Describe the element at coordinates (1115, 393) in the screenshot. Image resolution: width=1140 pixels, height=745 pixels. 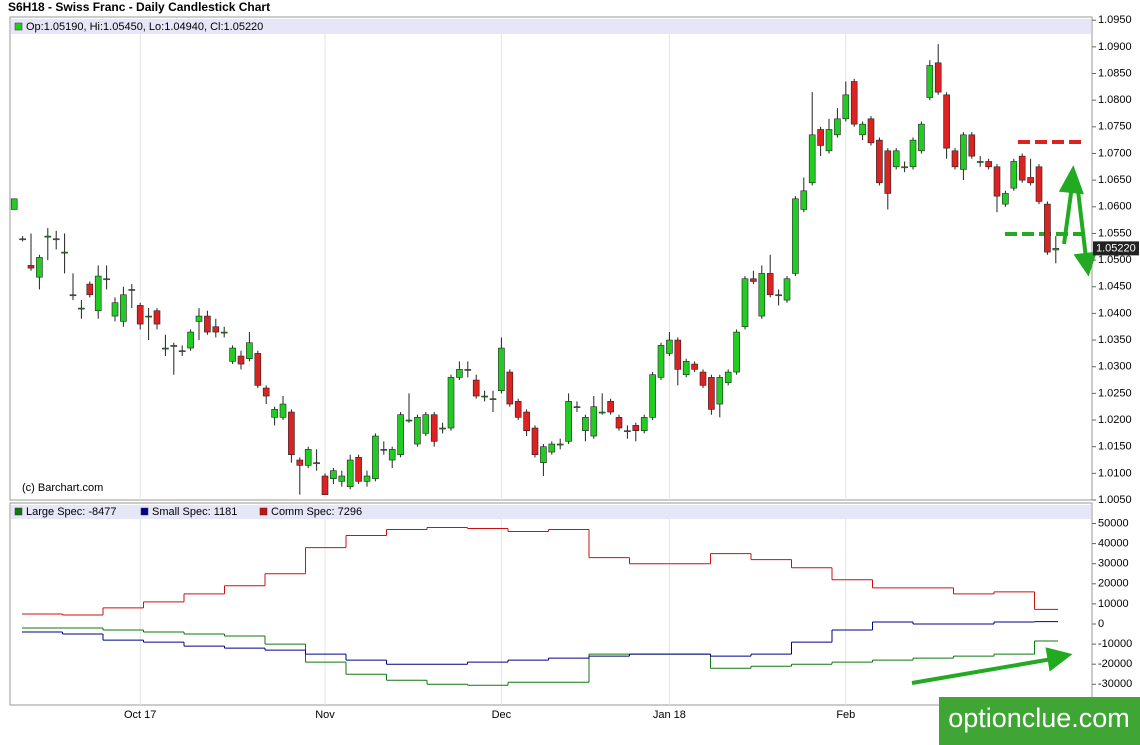
I see `y-tick-label: 1.0250` at that location.